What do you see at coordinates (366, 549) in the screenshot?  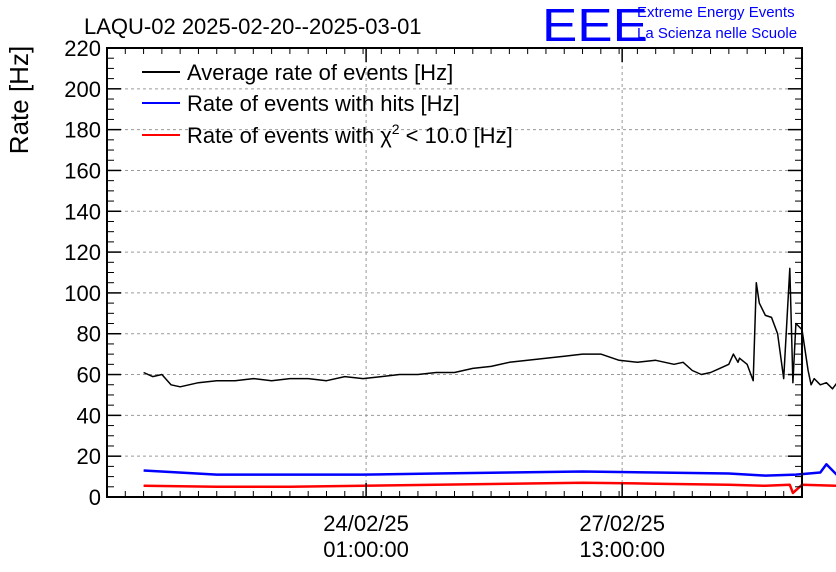 I see `x-tick-label-time: 01:00:00` at bounding box center [366, 549].